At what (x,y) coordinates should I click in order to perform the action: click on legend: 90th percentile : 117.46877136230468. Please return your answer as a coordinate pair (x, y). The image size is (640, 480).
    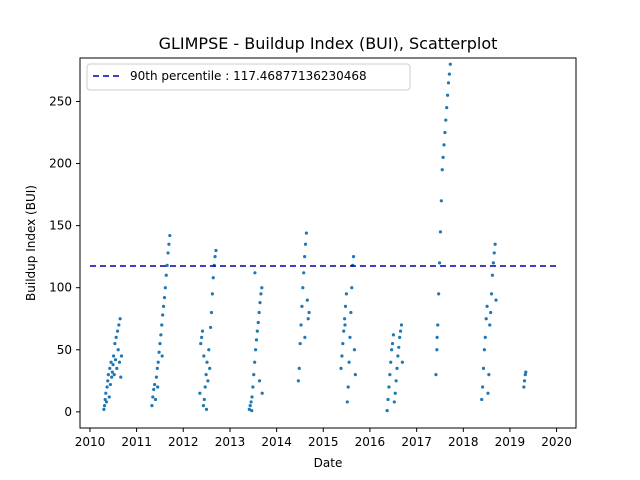
    Looking at the image, I should click on (248, 77).